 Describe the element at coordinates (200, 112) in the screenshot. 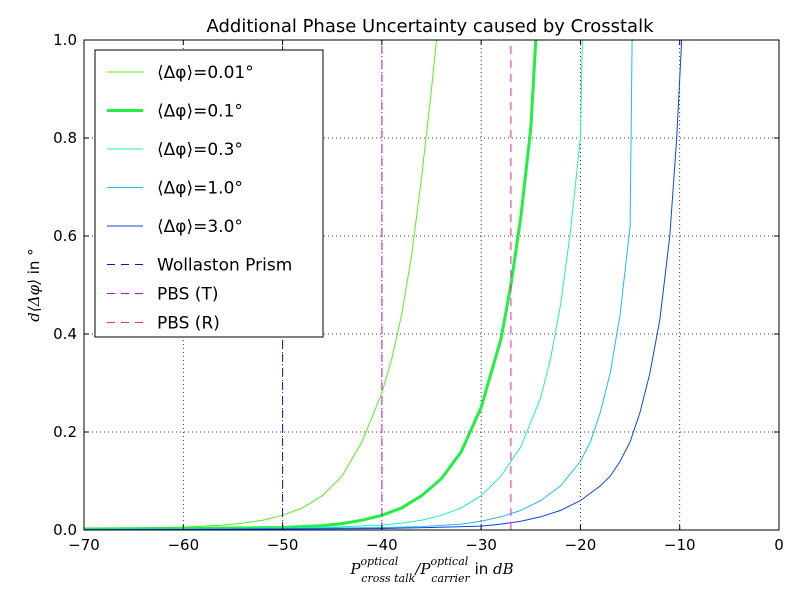

I see `legend-label: ⟨Δφ⟩=0.1°` at that location.